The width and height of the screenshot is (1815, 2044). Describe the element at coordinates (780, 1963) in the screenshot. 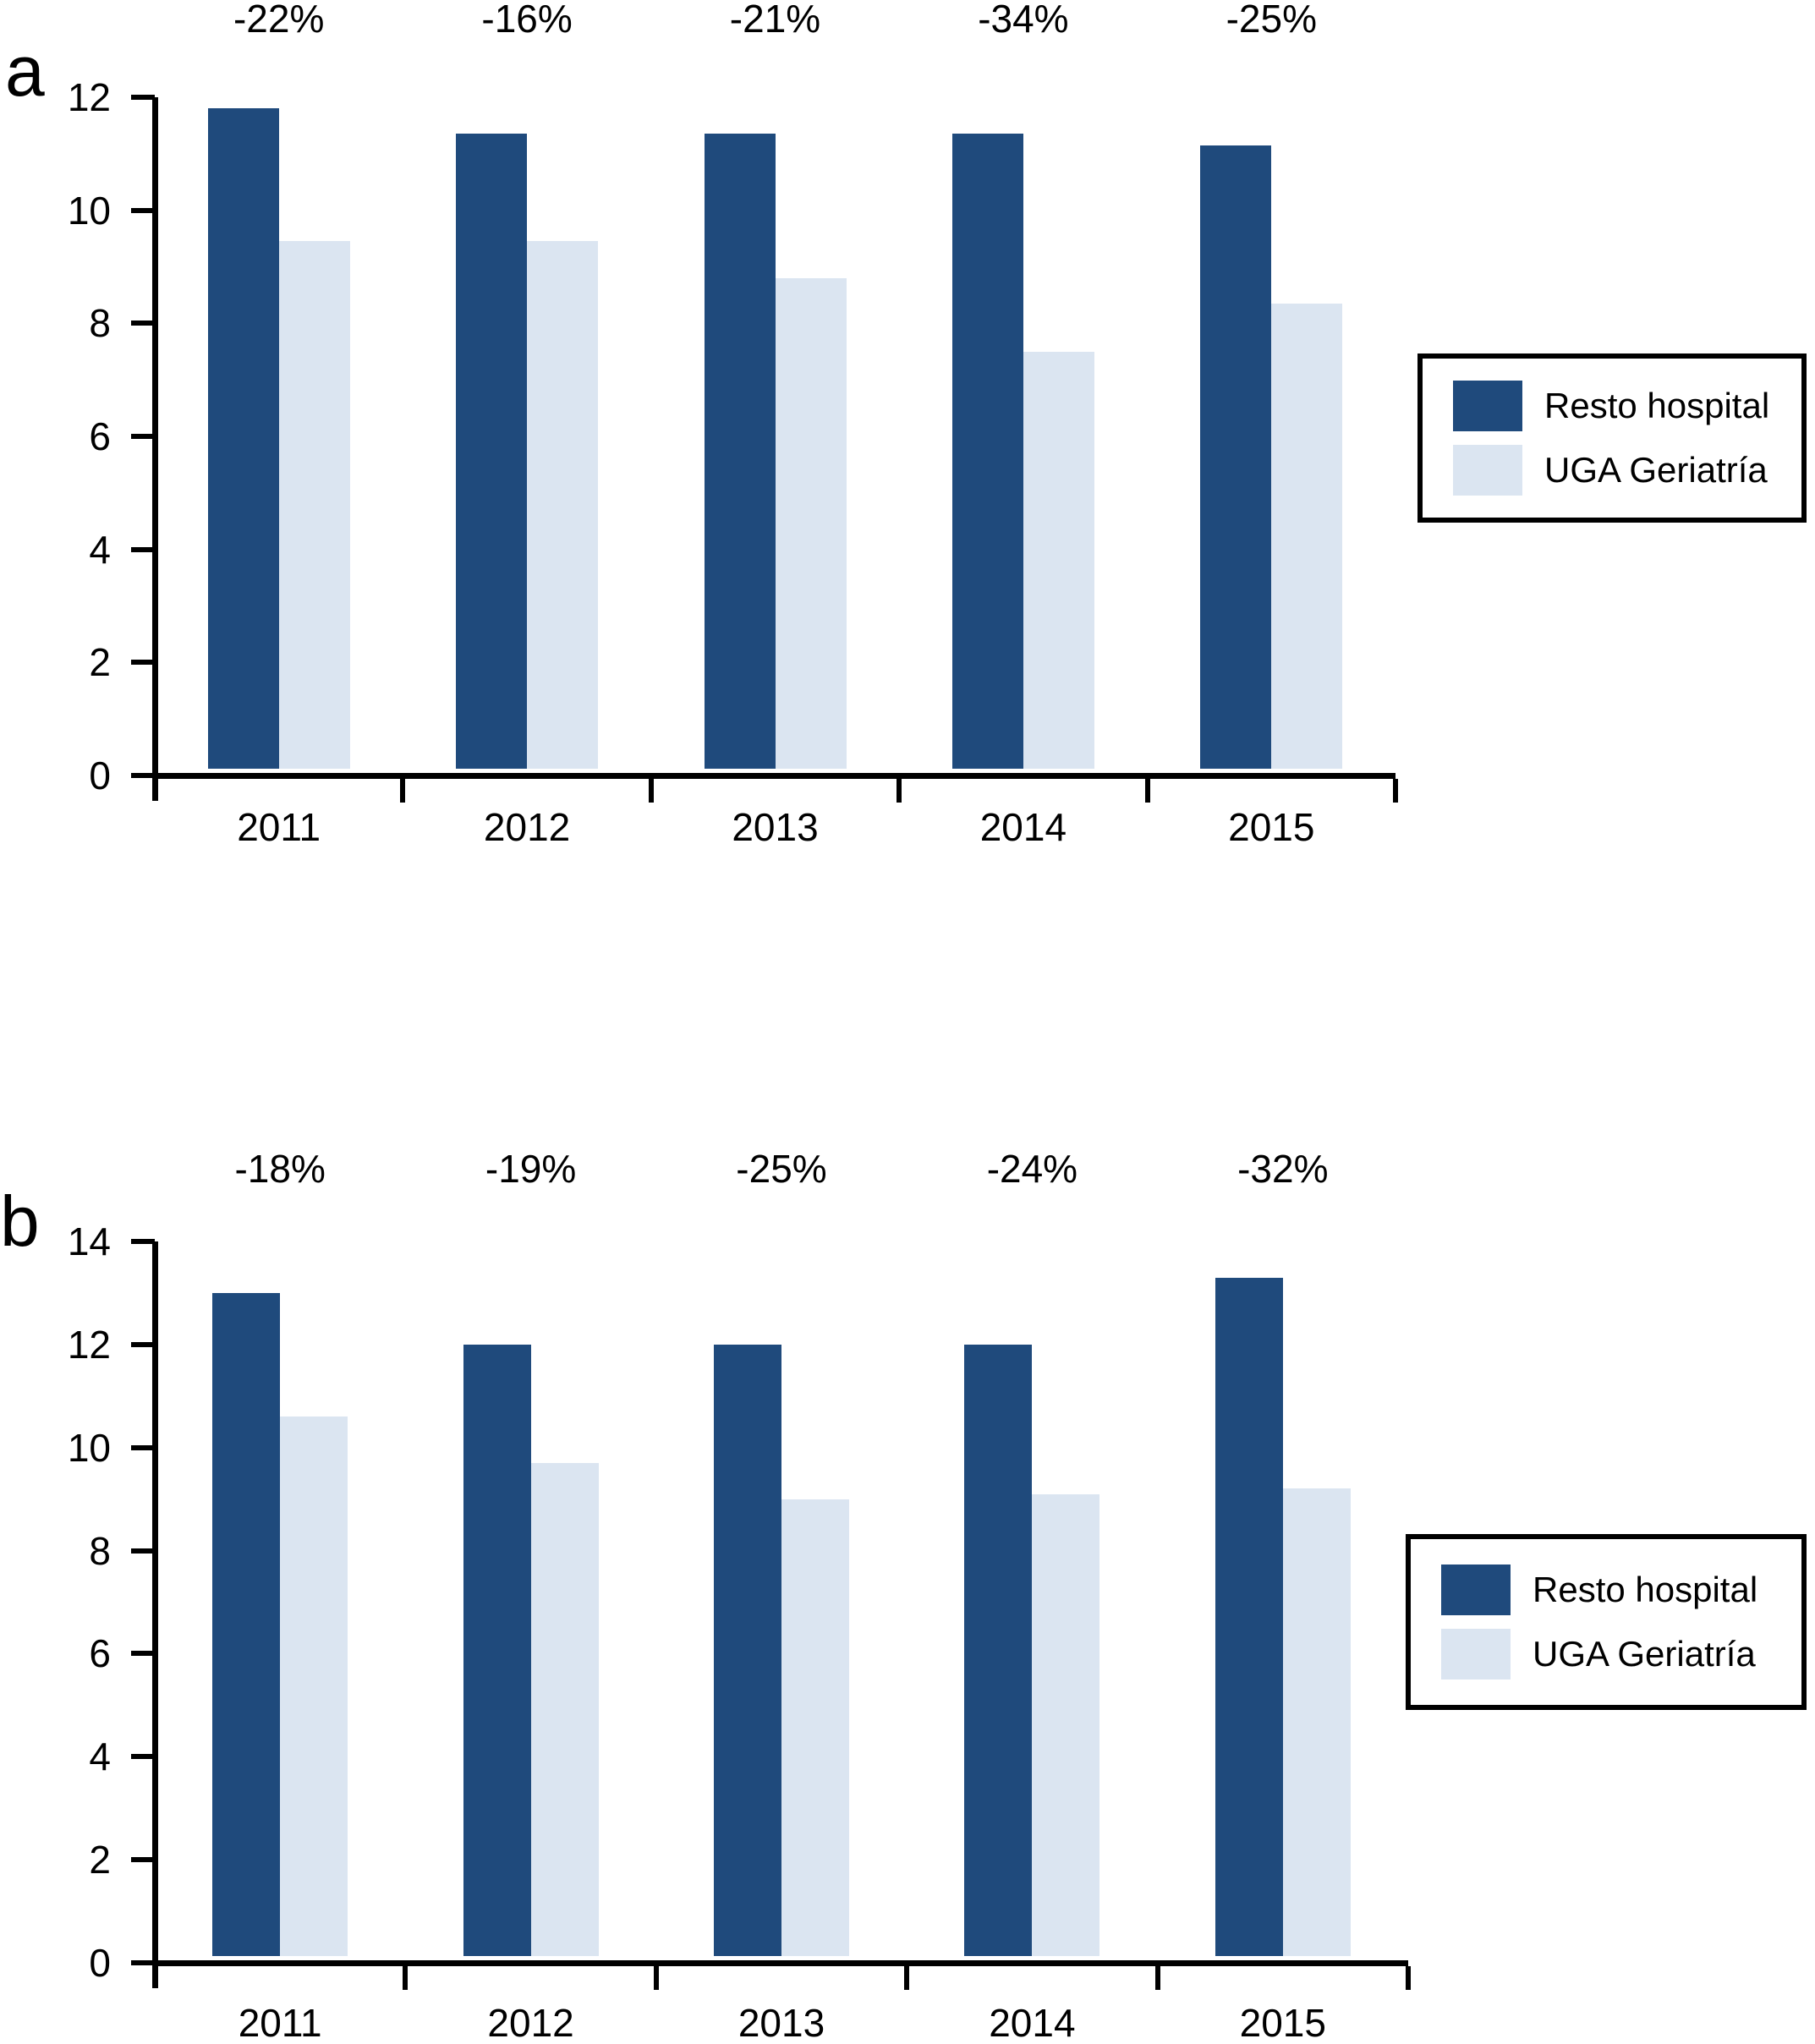

I see `x-axis-b` at that location.